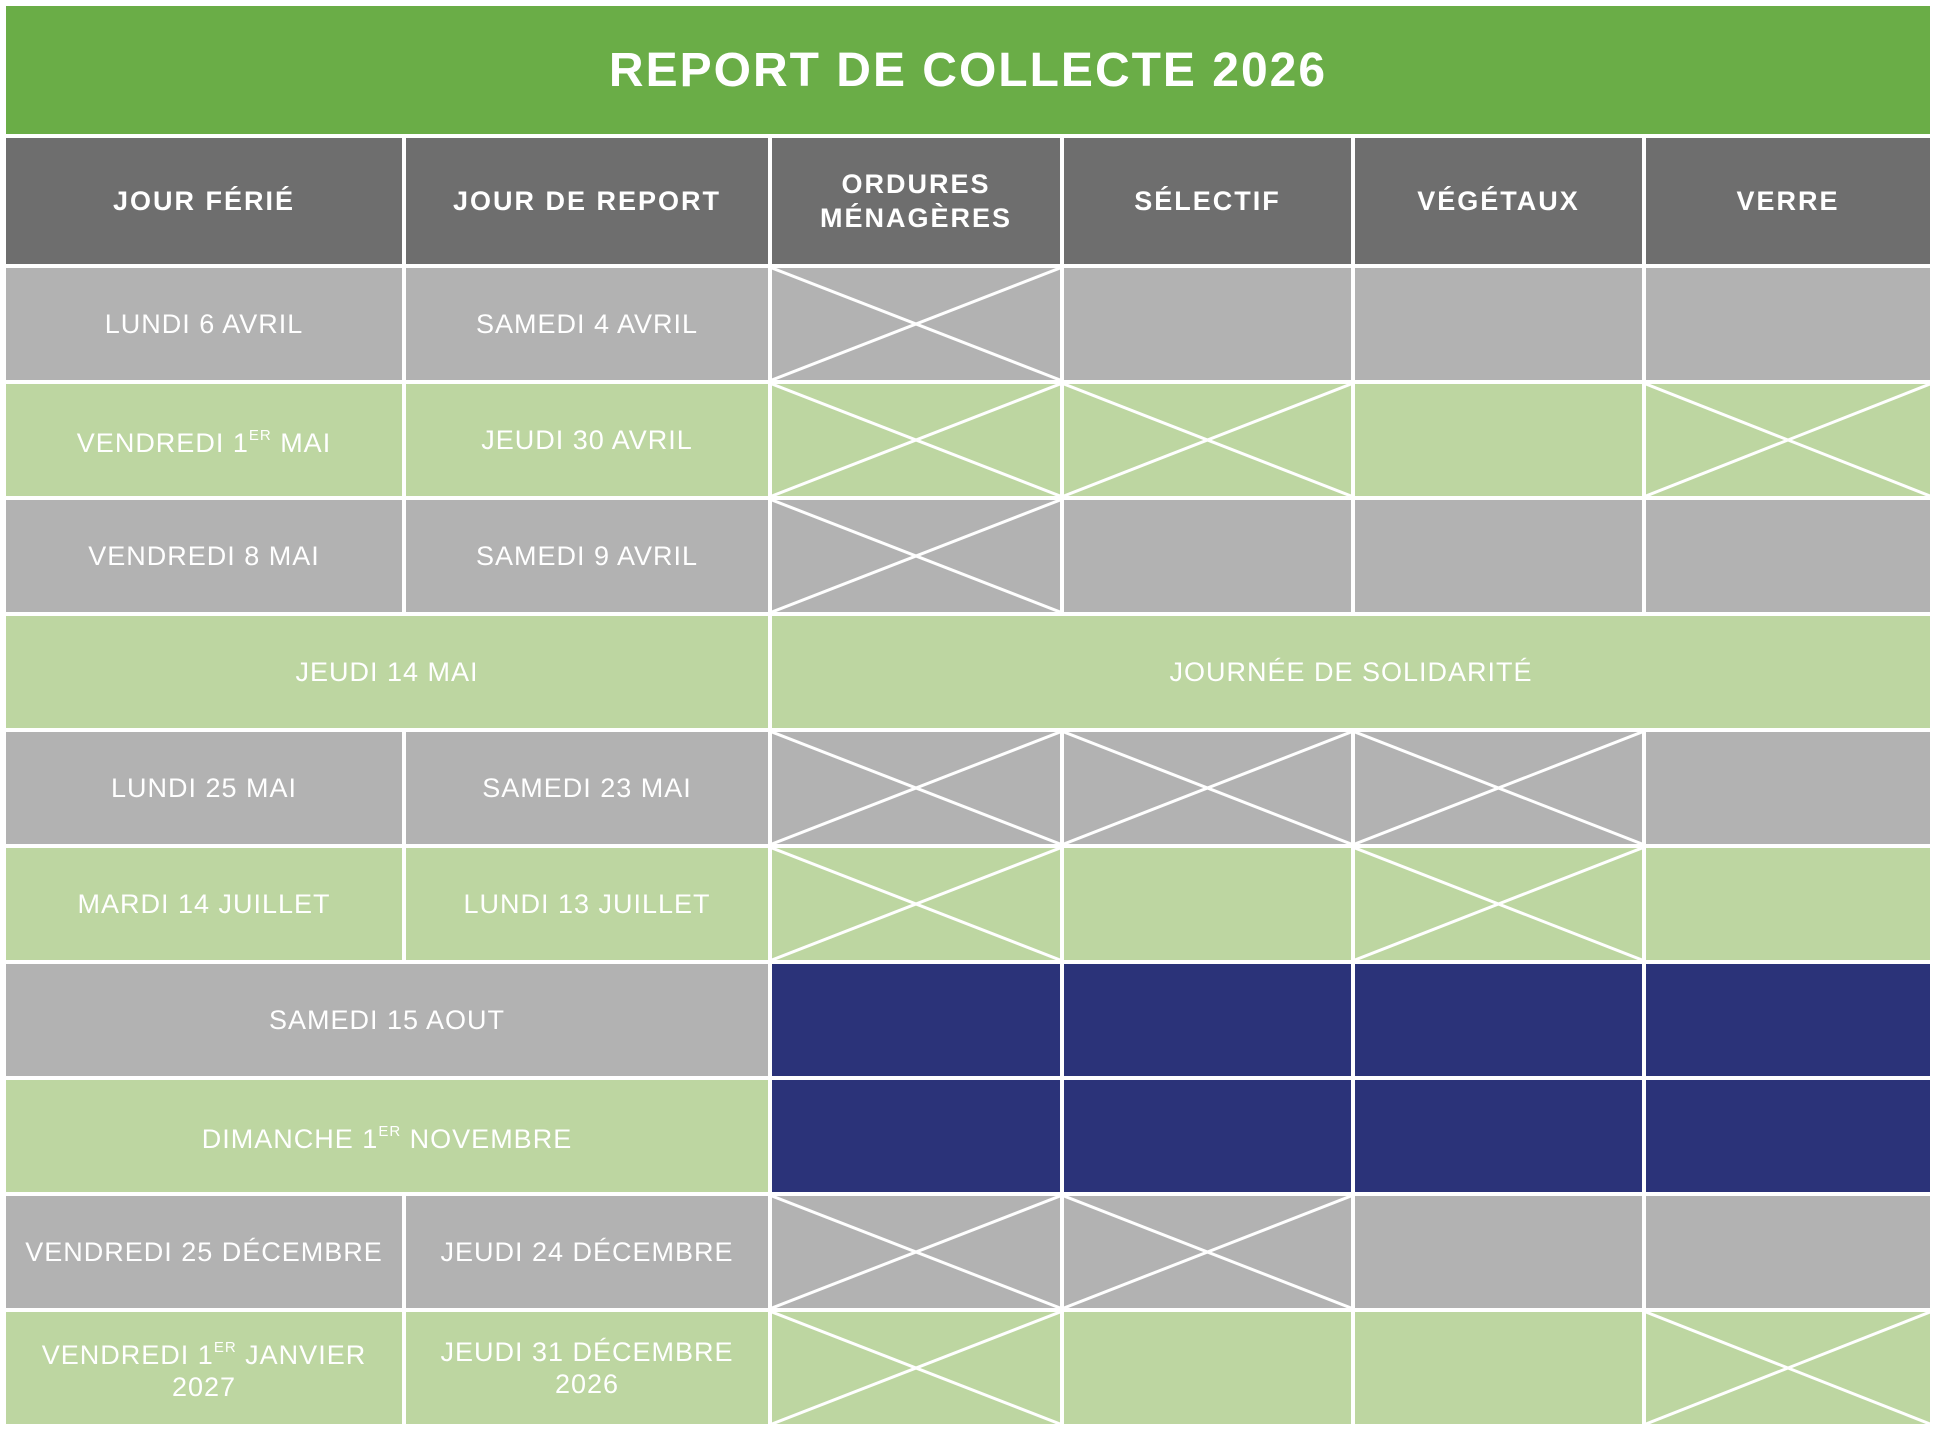 This screenshot has height=1430, width=1934. Describe the element at coordinates (204, 201) in the screenshot. I see `header-jour-ferie: JOUR FÉRIÉ` at that location.